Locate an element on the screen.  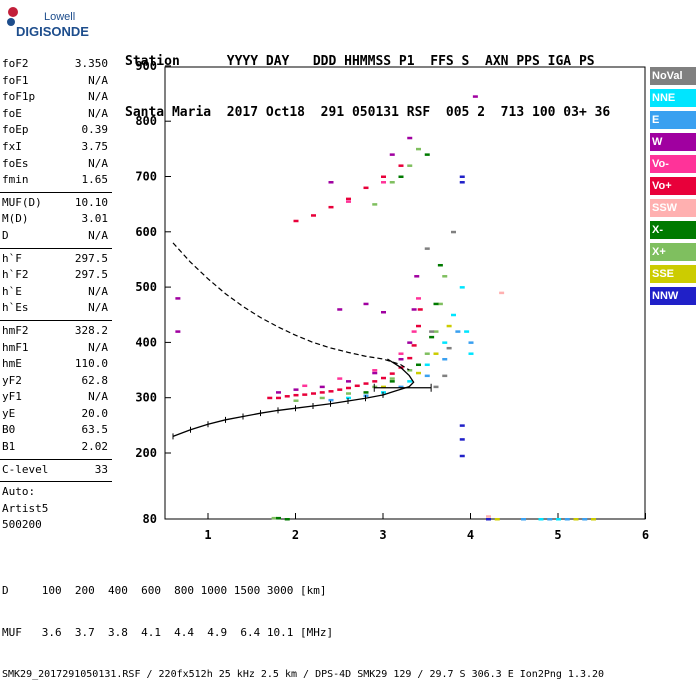
param-value: 2.02 is located at coordinates (95, 447).